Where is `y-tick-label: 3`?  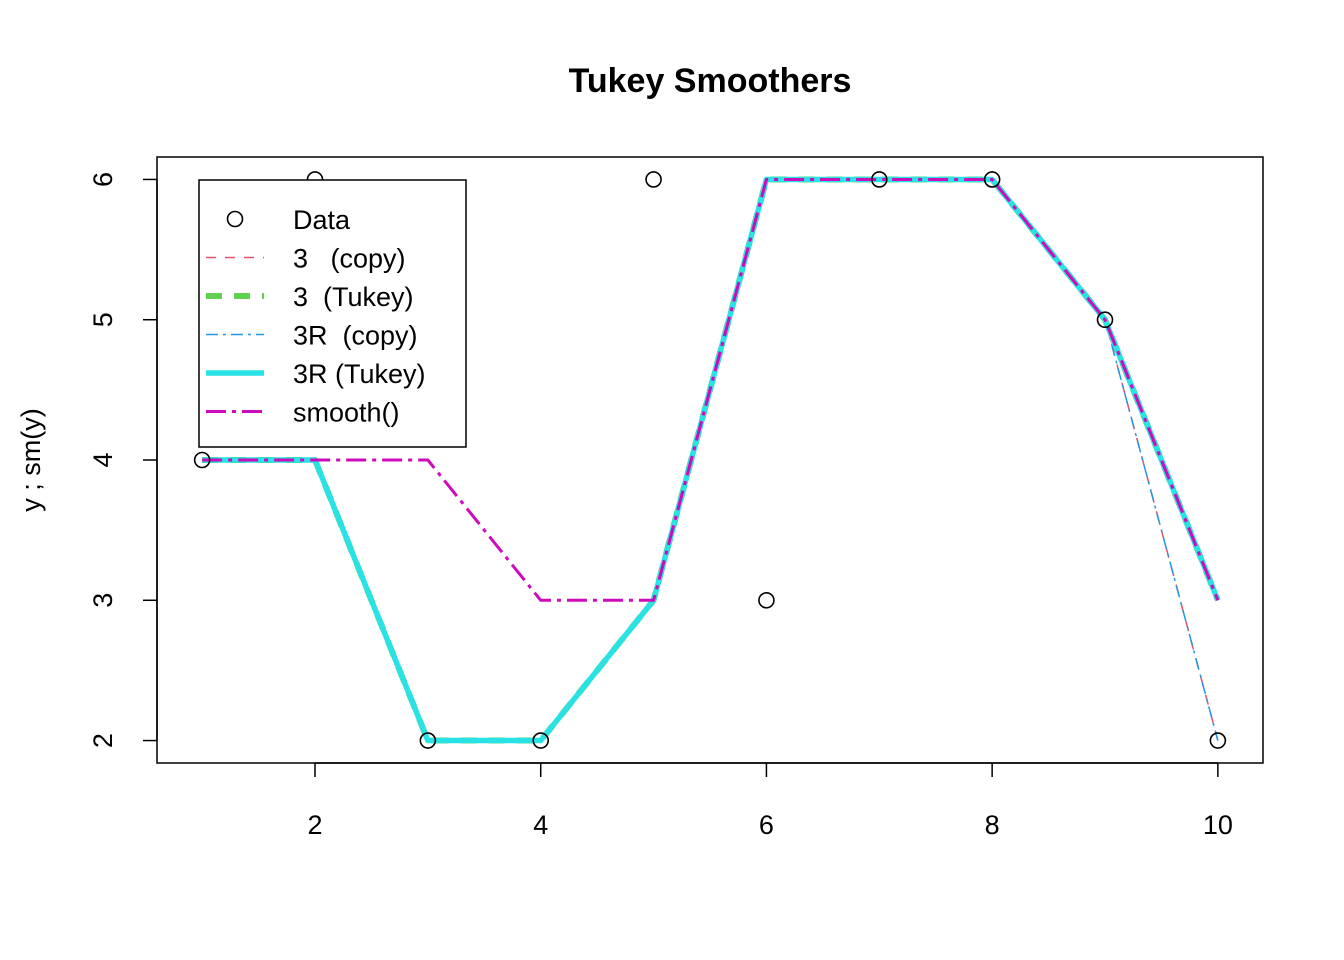
y-tick-label: 3 is located at coordinates (103, 600).